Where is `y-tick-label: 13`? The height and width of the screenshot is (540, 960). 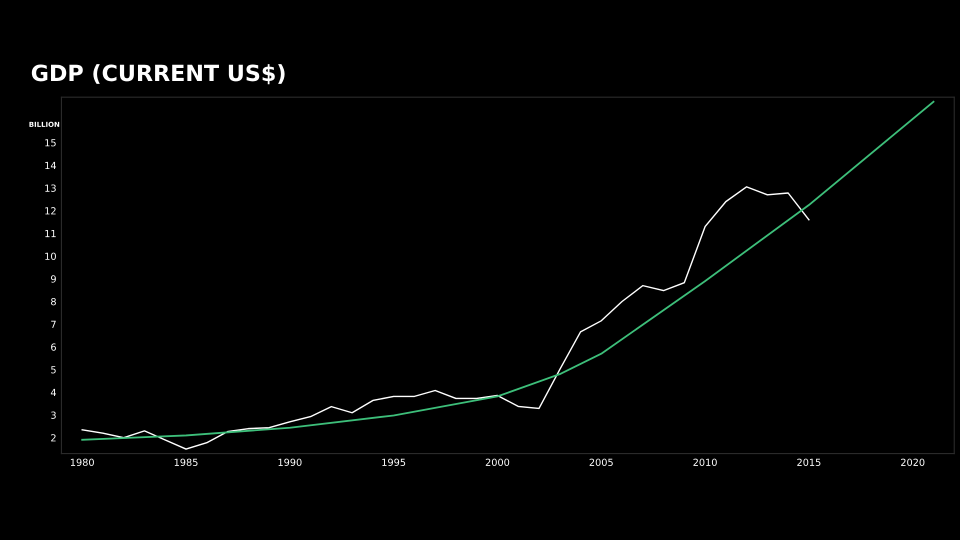 y-tick-label: 13 is located at coordinates (50, 188).